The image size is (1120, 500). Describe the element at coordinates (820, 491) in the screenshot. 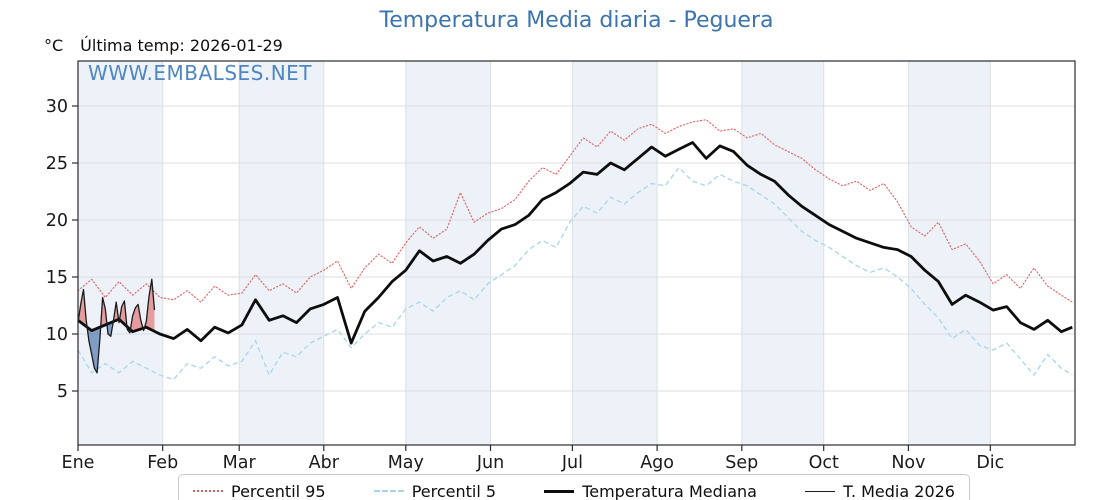

I see `legend-swatch-t2026` at that location.